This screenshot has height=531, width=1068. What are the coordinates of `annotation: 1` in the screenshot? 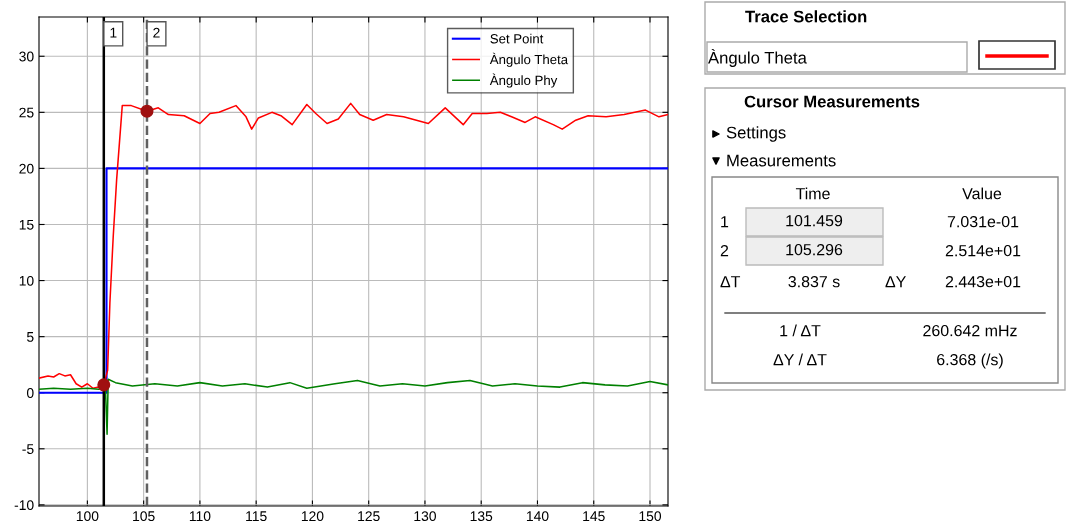 It's located at (113, 32).